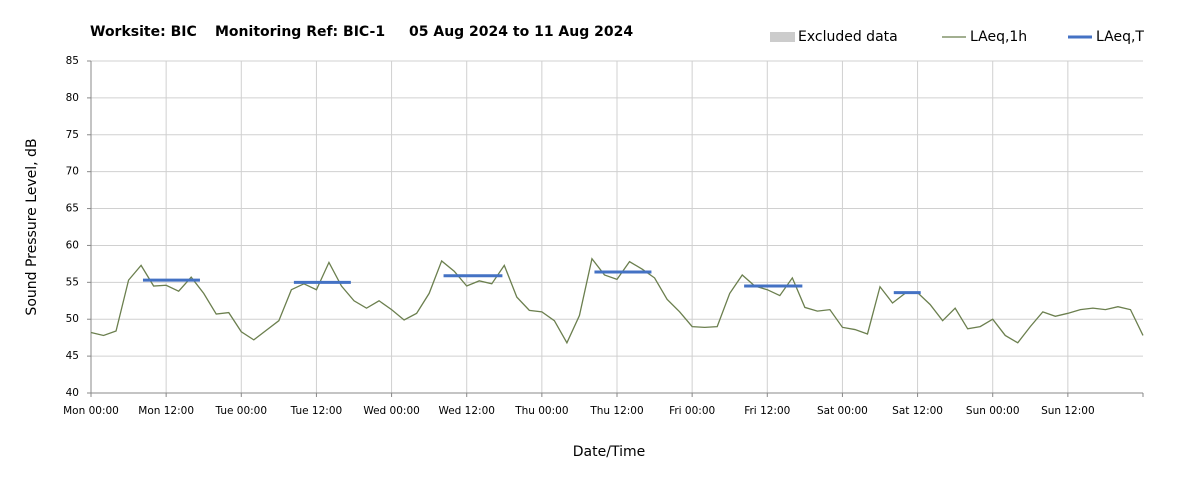 This screenshot has height=488, width=1203. I want to click on x-tick-label: Mon 00:00, so click(91, 411).